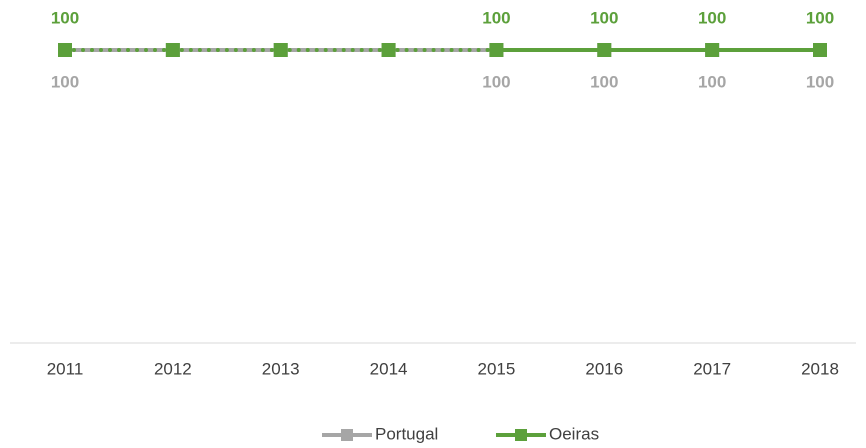  What do you see at coordinates (712, 368) in the screenshot?
I see `x-tick-label: 2017` at bounding box center [712, 368].